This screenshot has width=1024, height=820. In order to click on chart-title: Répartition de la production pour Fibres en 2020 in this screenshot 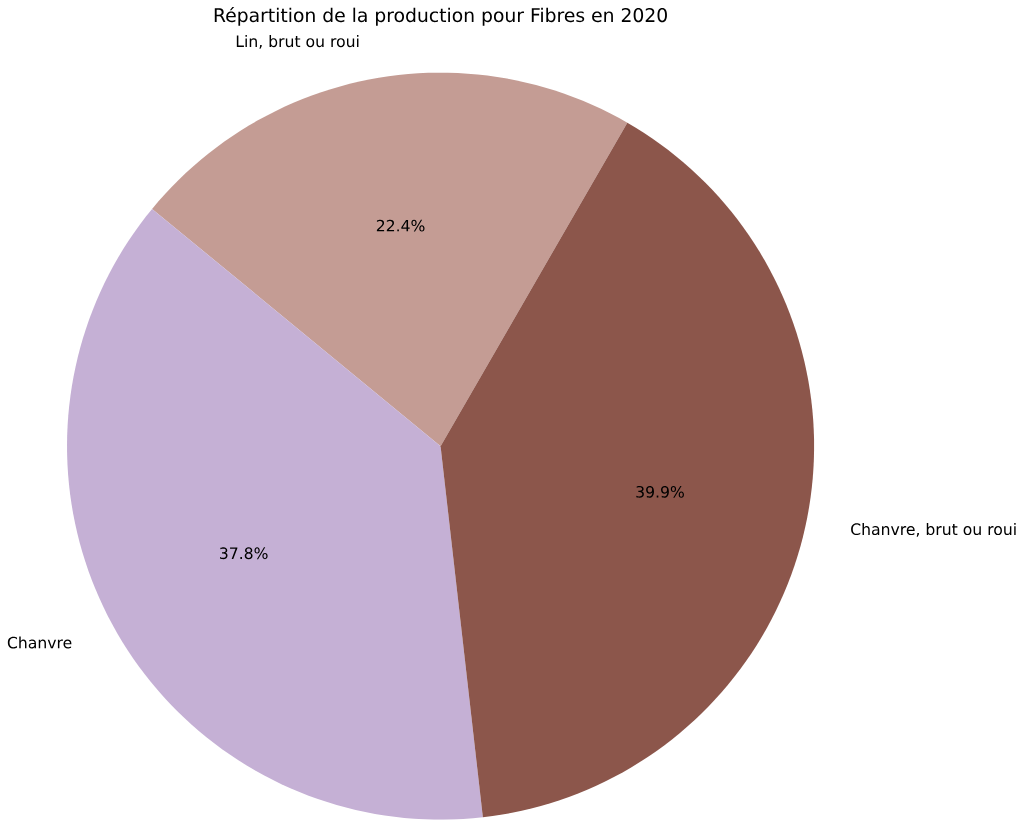, I will do `click(440, 16)`.